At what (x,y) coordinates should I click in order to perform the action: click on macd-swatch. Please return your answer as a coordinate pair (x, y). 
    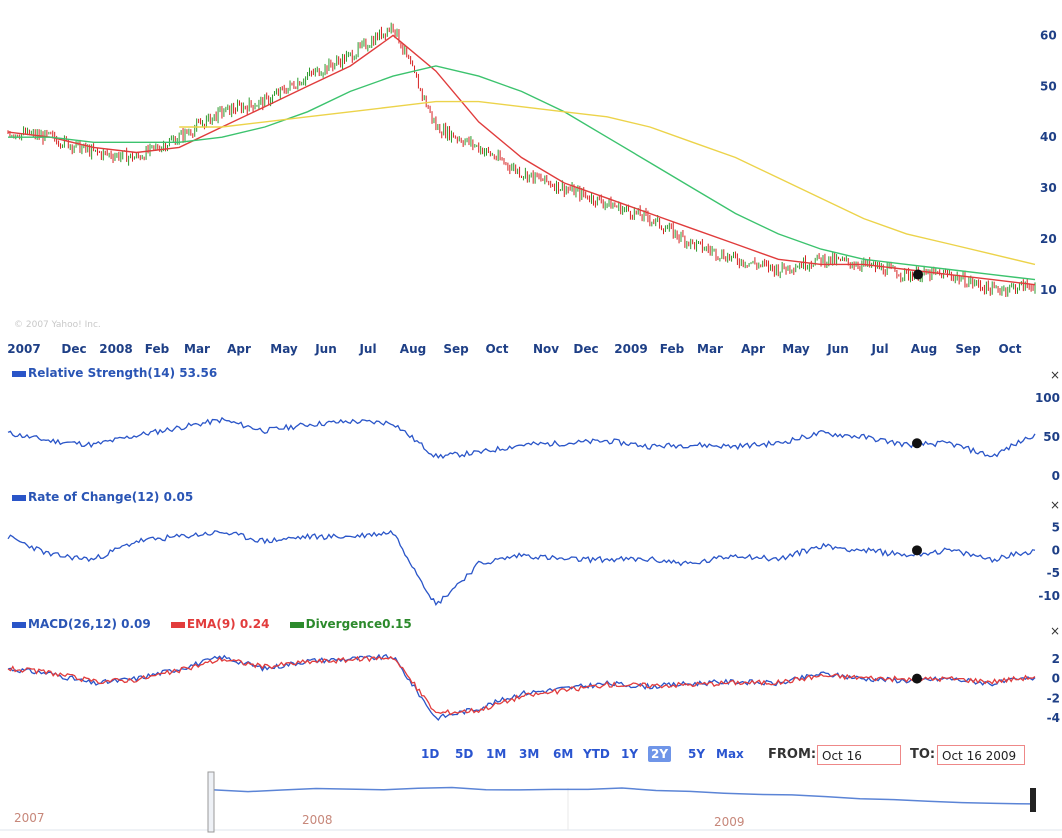
    Looking at the image, I should click on (19, 624).